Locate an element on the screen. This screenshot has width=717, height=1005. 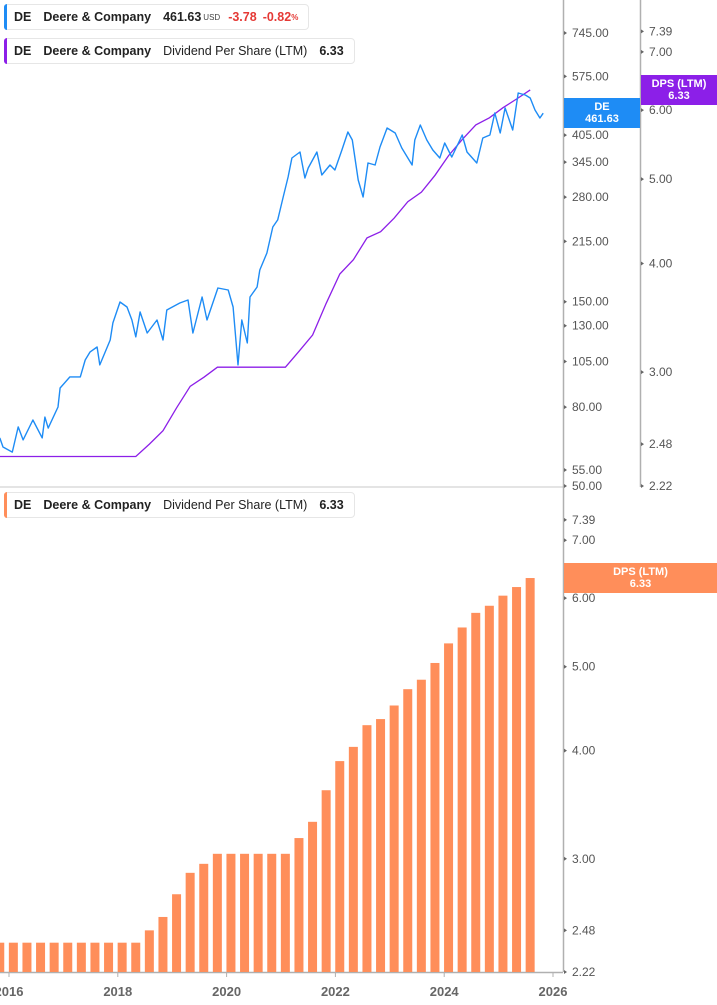
dps-top-tick-label: 4.00 is located at coordinates (661, 263).